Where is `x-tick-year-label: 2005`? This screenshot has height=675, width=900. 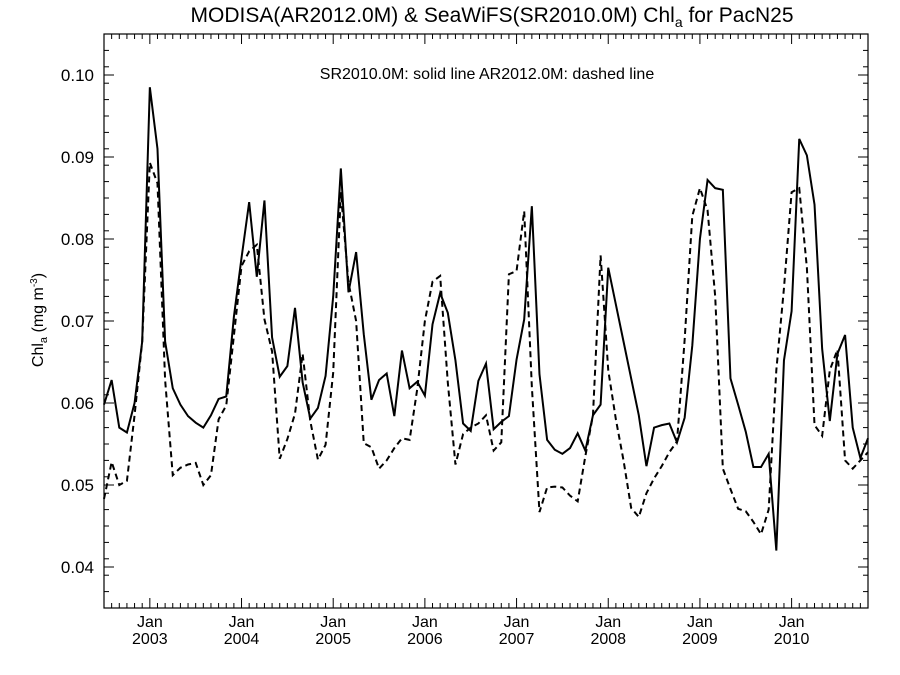 x-tick-year-label: 2005 is located at coordinates (333, 639).